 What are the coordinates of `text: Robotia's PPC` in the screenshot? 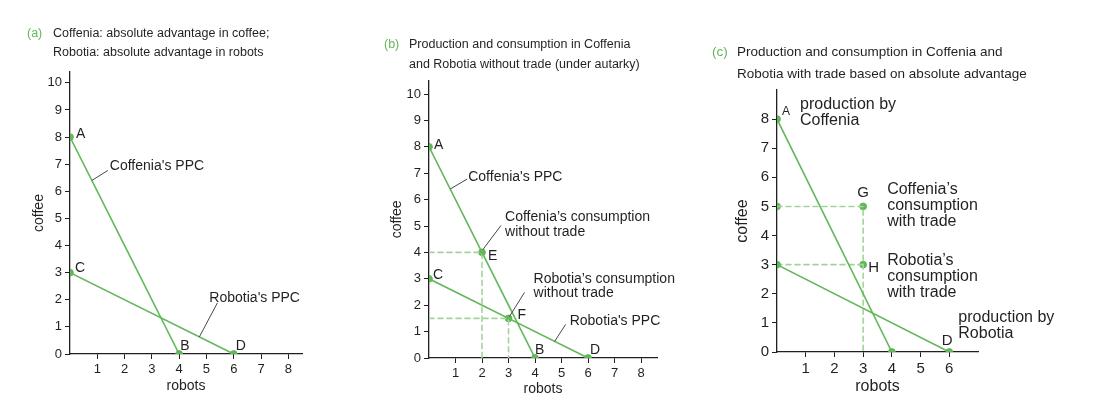 It's located at (254, 296).